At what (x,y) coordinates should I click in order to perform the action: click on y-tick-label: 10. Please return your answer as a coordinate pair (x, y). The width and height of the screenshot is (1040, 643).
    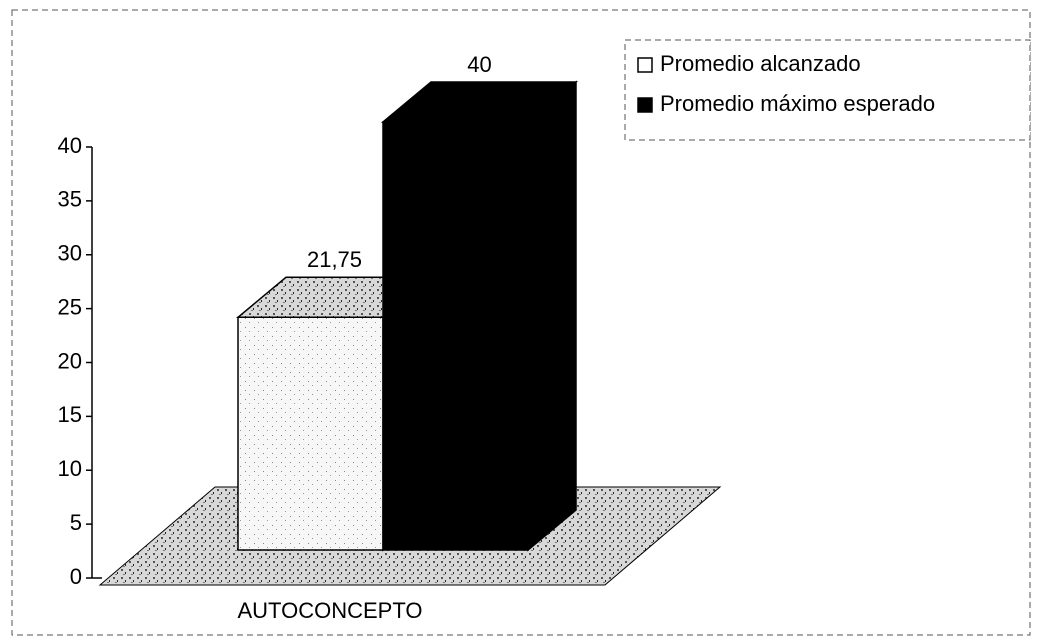
    Looking at the image, I should click on (70, 468).